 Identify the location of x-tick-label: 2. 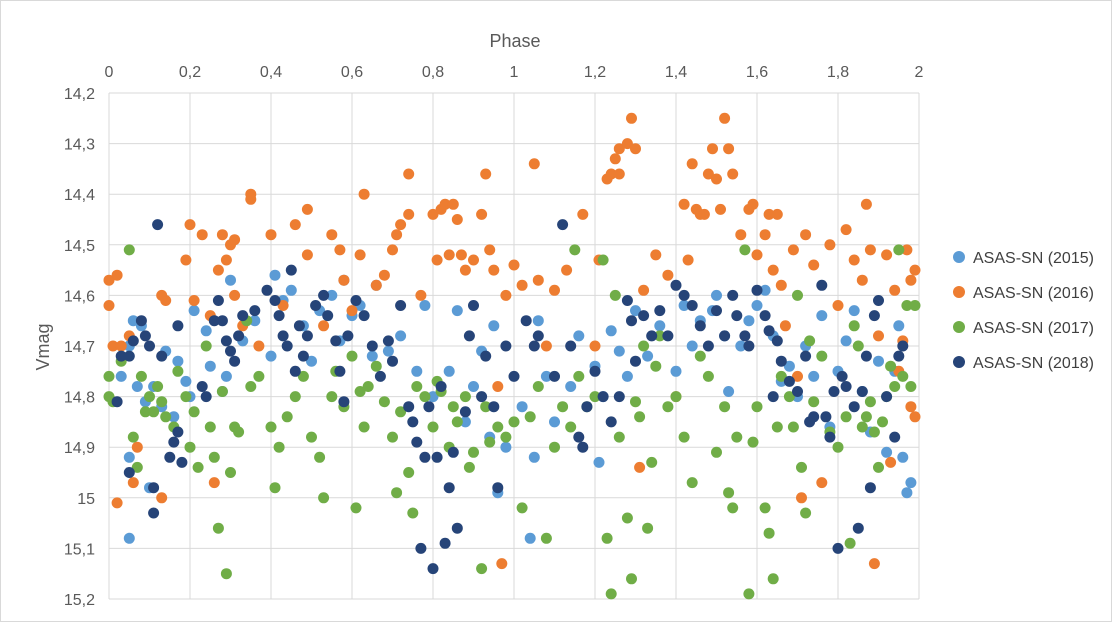
(919, 72).